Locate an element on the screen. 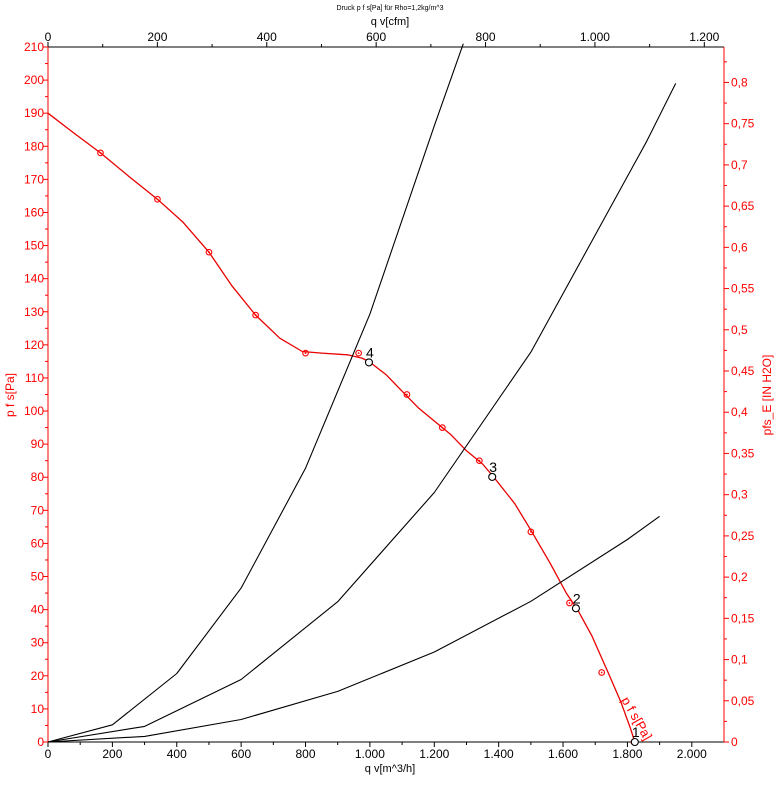 This screenshot has height=789, width=784. x-tick-label: 1.200 is located at coordinates (434, 754).